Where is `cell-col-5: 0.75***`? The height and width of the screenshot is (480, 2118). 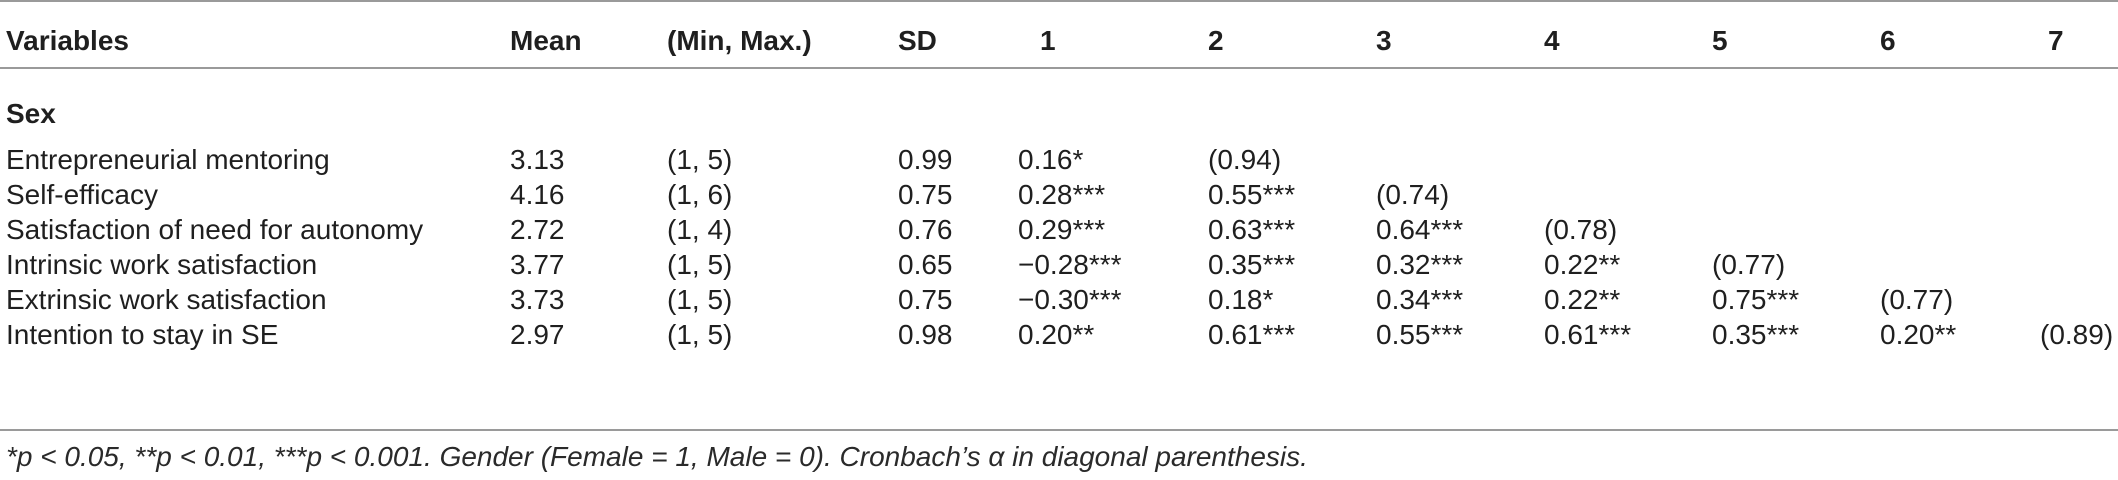
cell-col-5: 0.75*** is located at coordinates (1756, 299).